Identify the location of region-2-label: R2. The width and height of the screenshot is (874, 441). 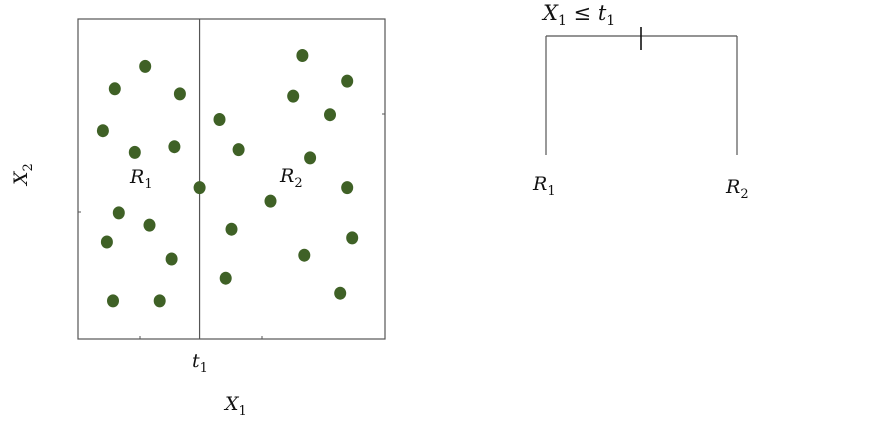
(291, 178).